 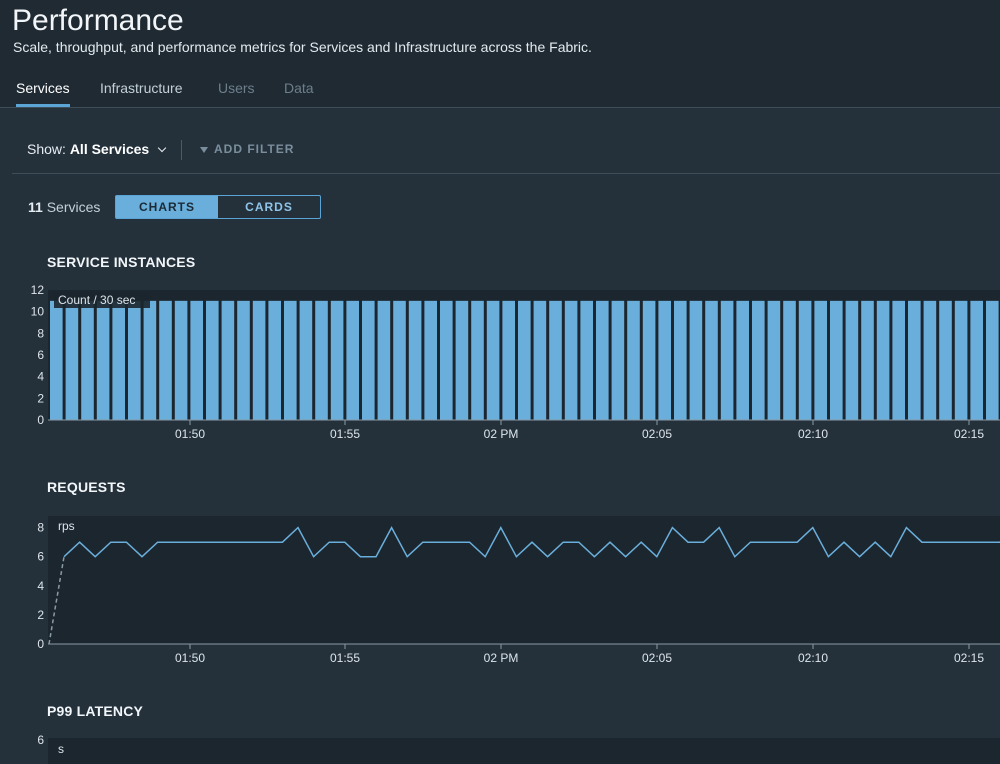 What do you see at coordinates (969, 658) in the screenshot?
I see `x-tick-label: 02:15` at bounding box center [969, 658].